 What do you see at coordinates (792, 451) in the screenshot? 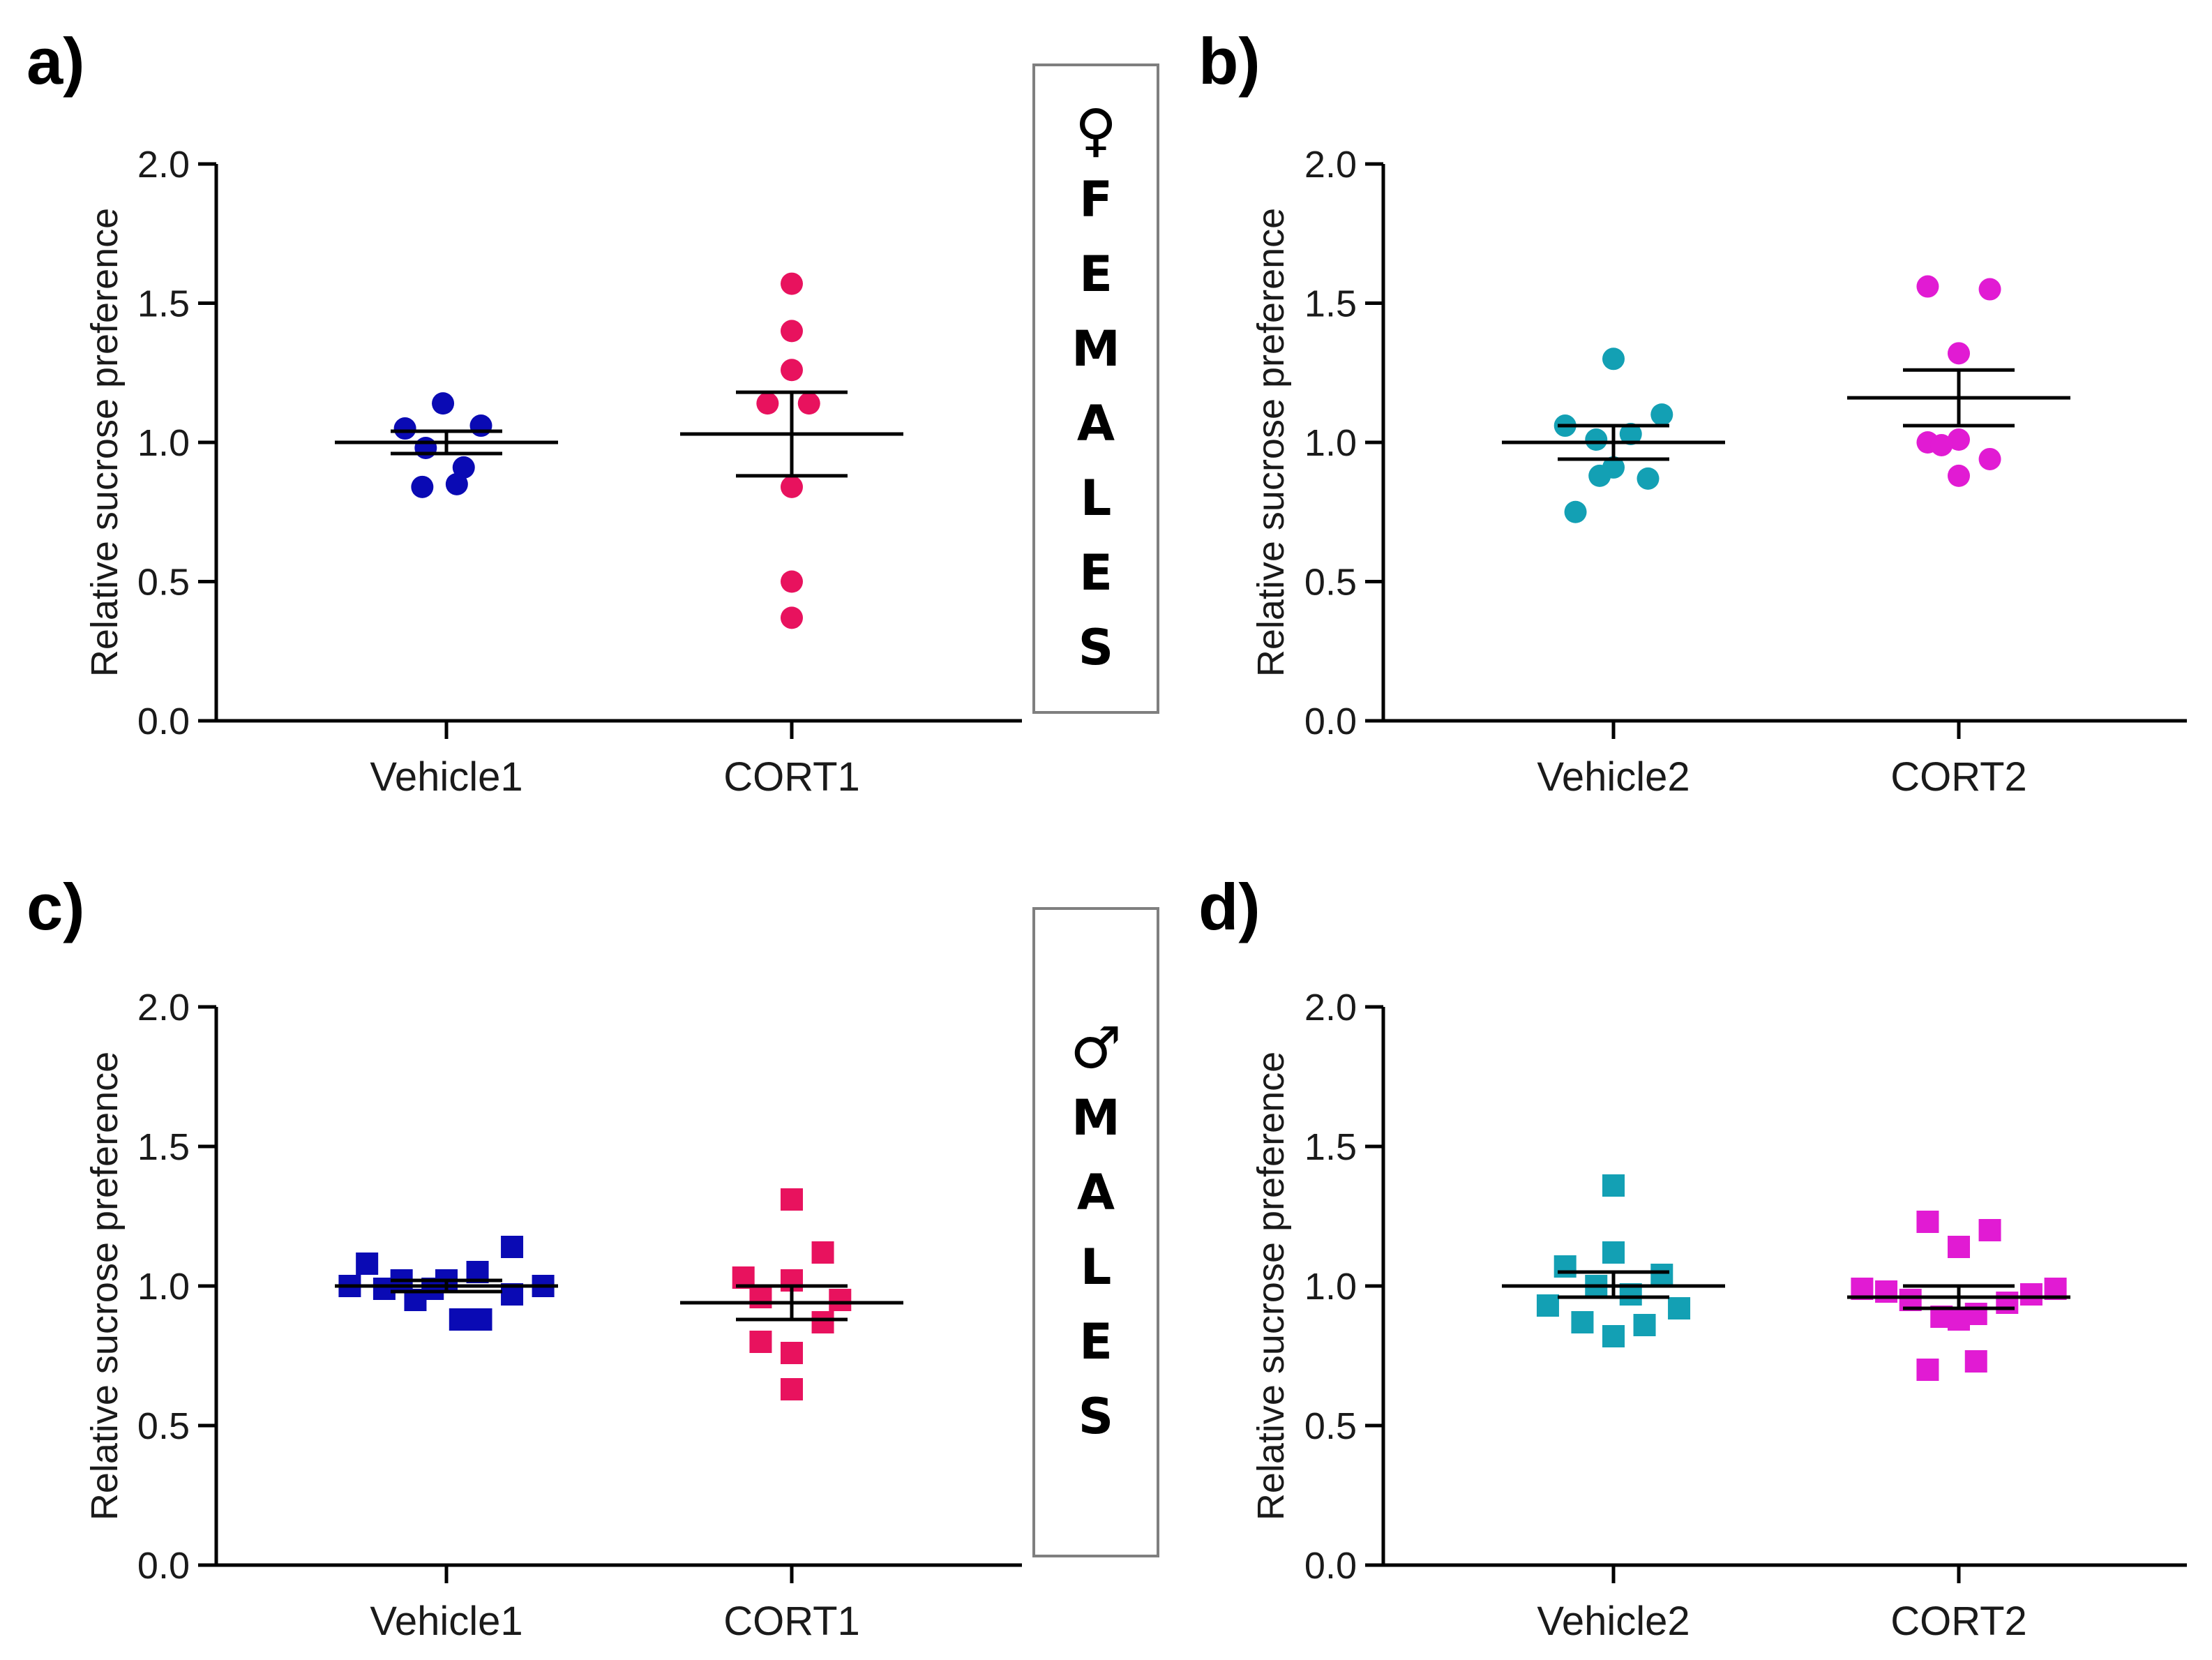
I see `series-CORT1` at bounding box center [792, 451].